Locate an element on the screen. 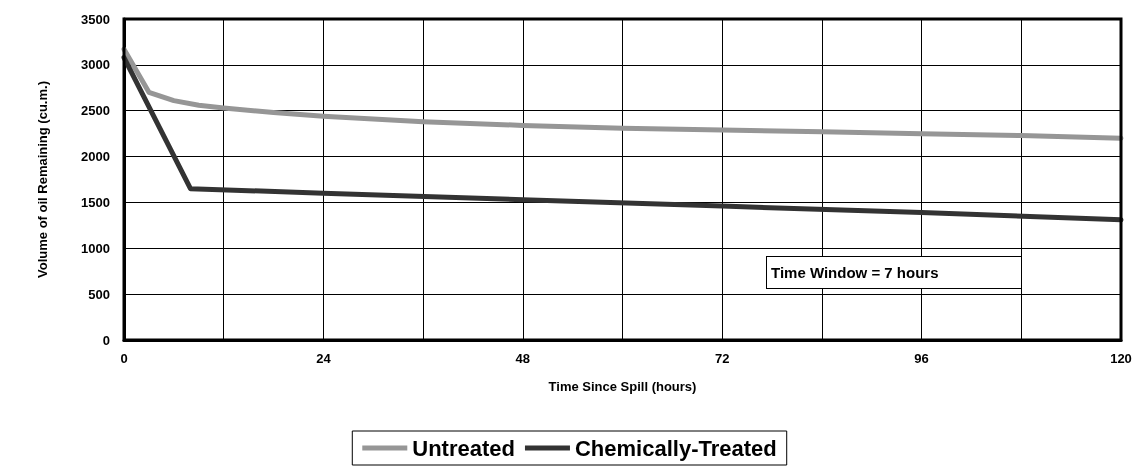  y-tick-label: 1000 is located at coordinates (95, 248).